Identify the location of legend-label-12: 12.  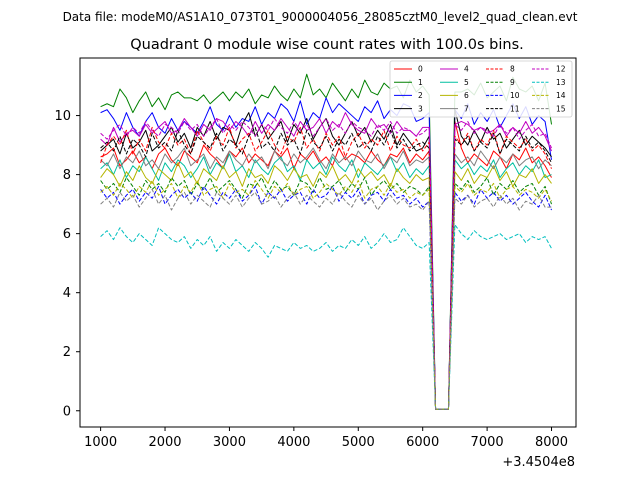
(561, 69).